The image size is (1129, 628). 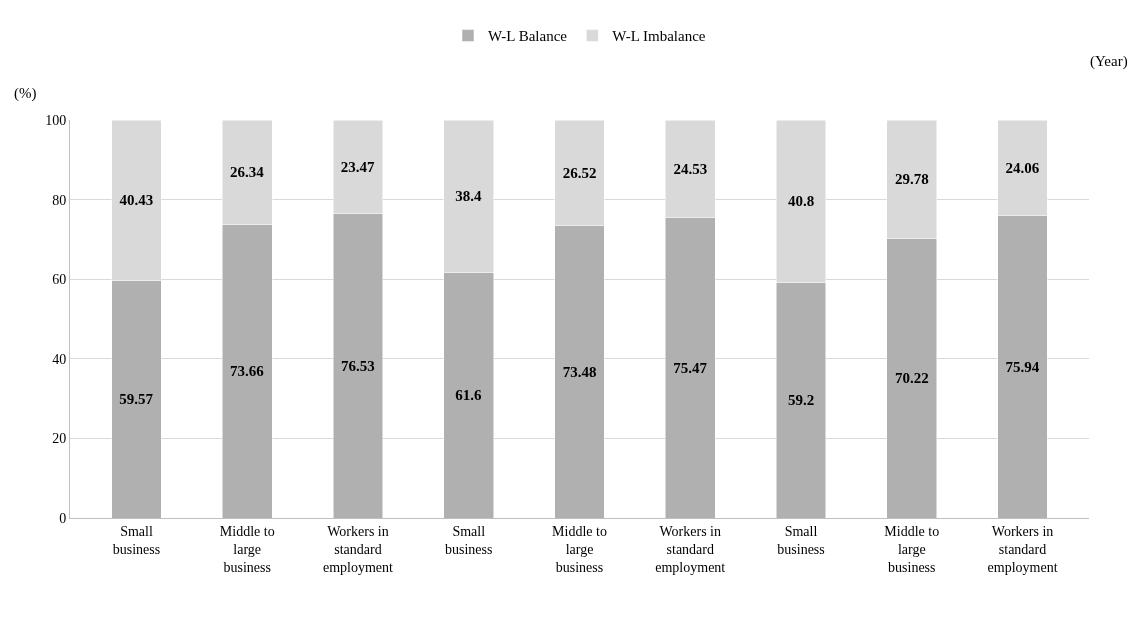 I want to click on legend-label: W-L Imbalance, so click(x=659, y=36).